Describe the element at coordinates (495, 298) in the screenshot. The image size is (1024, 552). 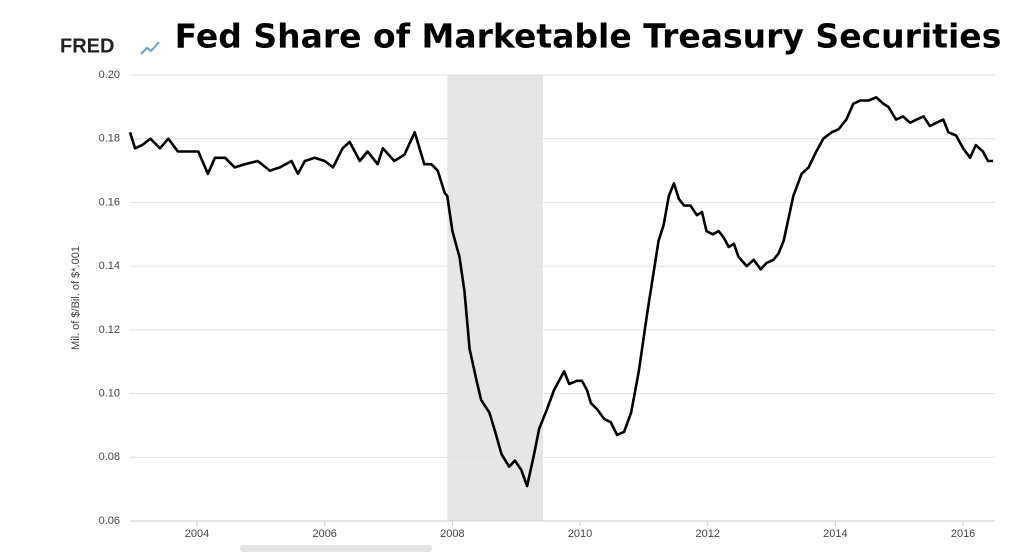
I see `recession-band` at that location.